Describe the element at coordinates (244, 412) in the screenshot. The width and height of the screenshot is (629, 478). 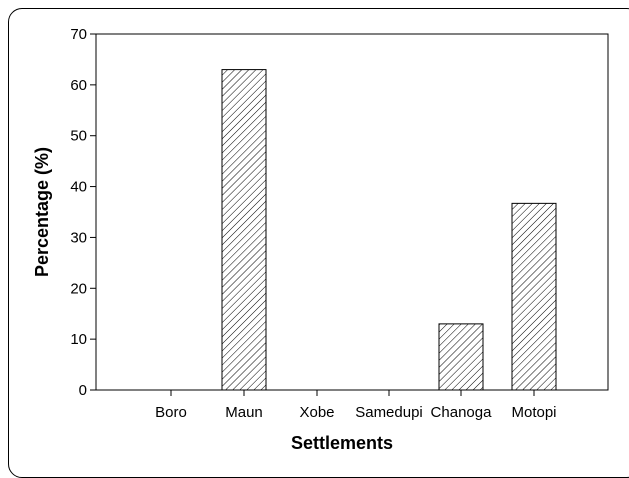
I see `x-tick-label-maun: Maun` at that location.